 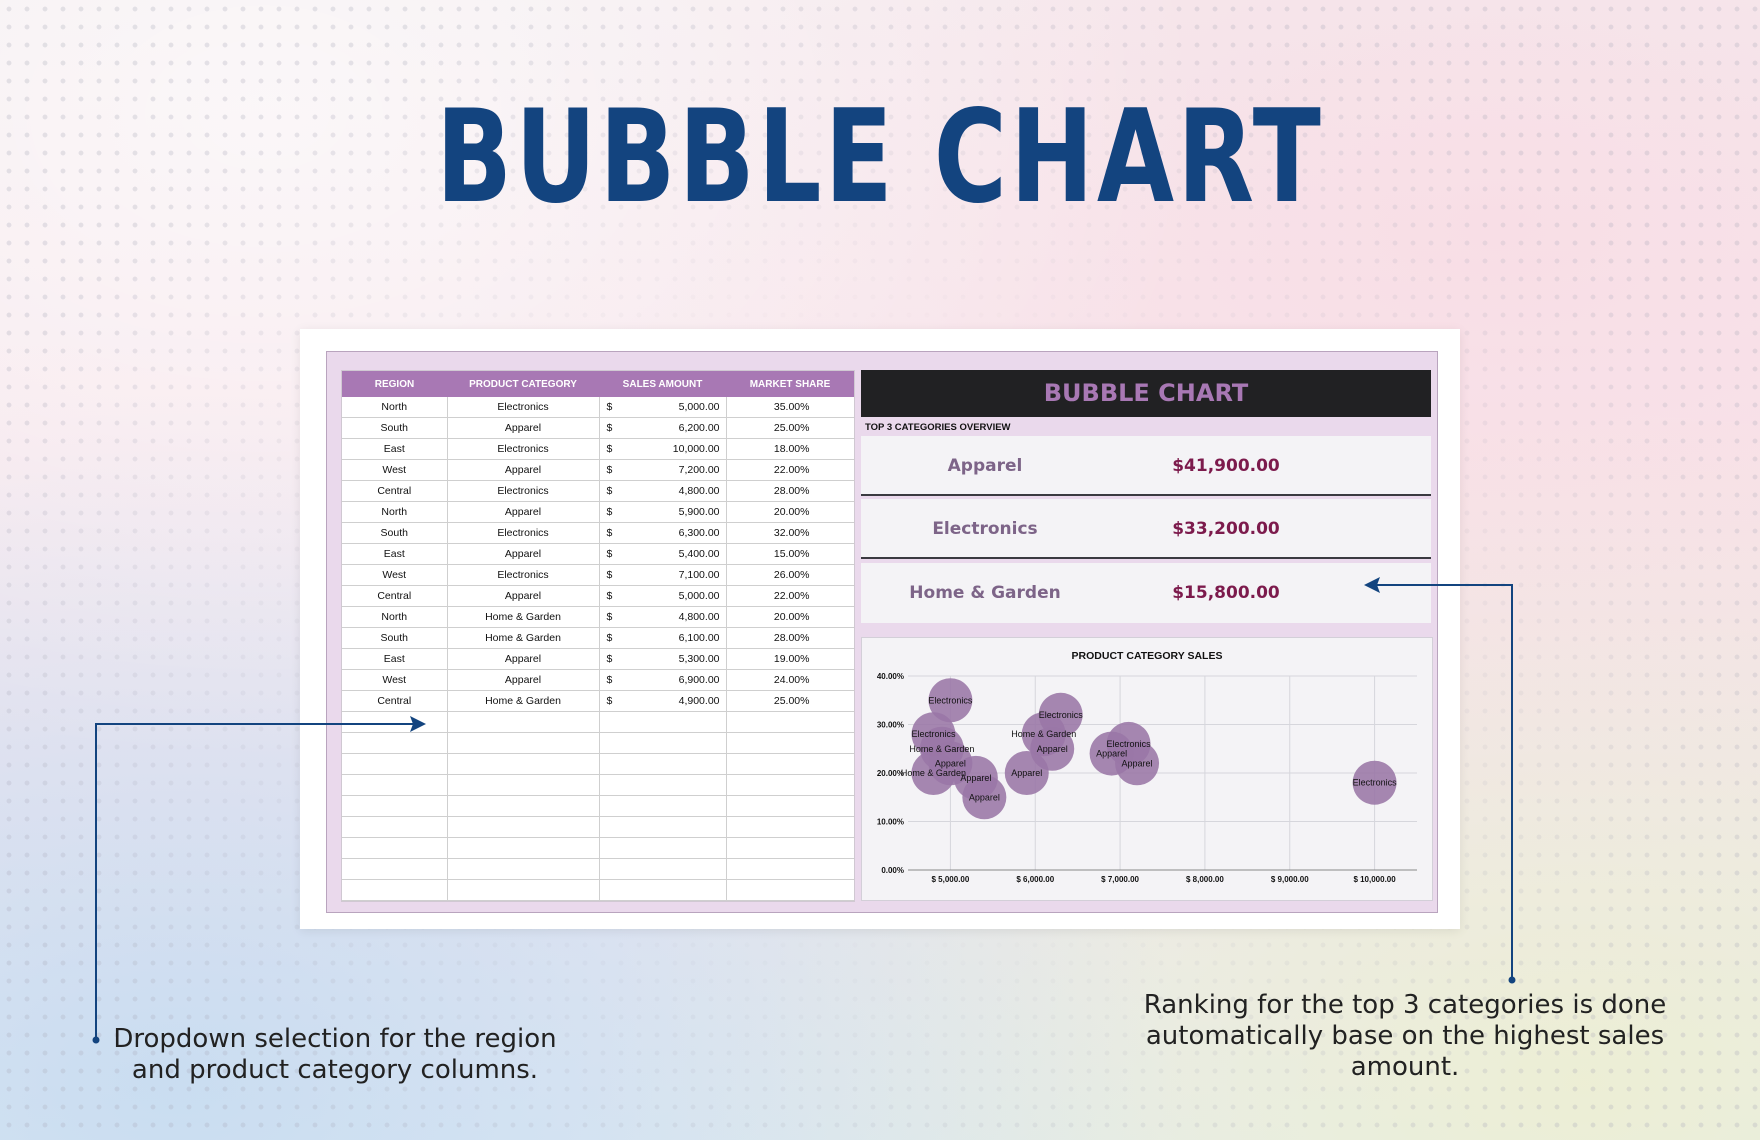 I want to click on cell-sales-amount: $4,900.00, so click(x=663, y=701).